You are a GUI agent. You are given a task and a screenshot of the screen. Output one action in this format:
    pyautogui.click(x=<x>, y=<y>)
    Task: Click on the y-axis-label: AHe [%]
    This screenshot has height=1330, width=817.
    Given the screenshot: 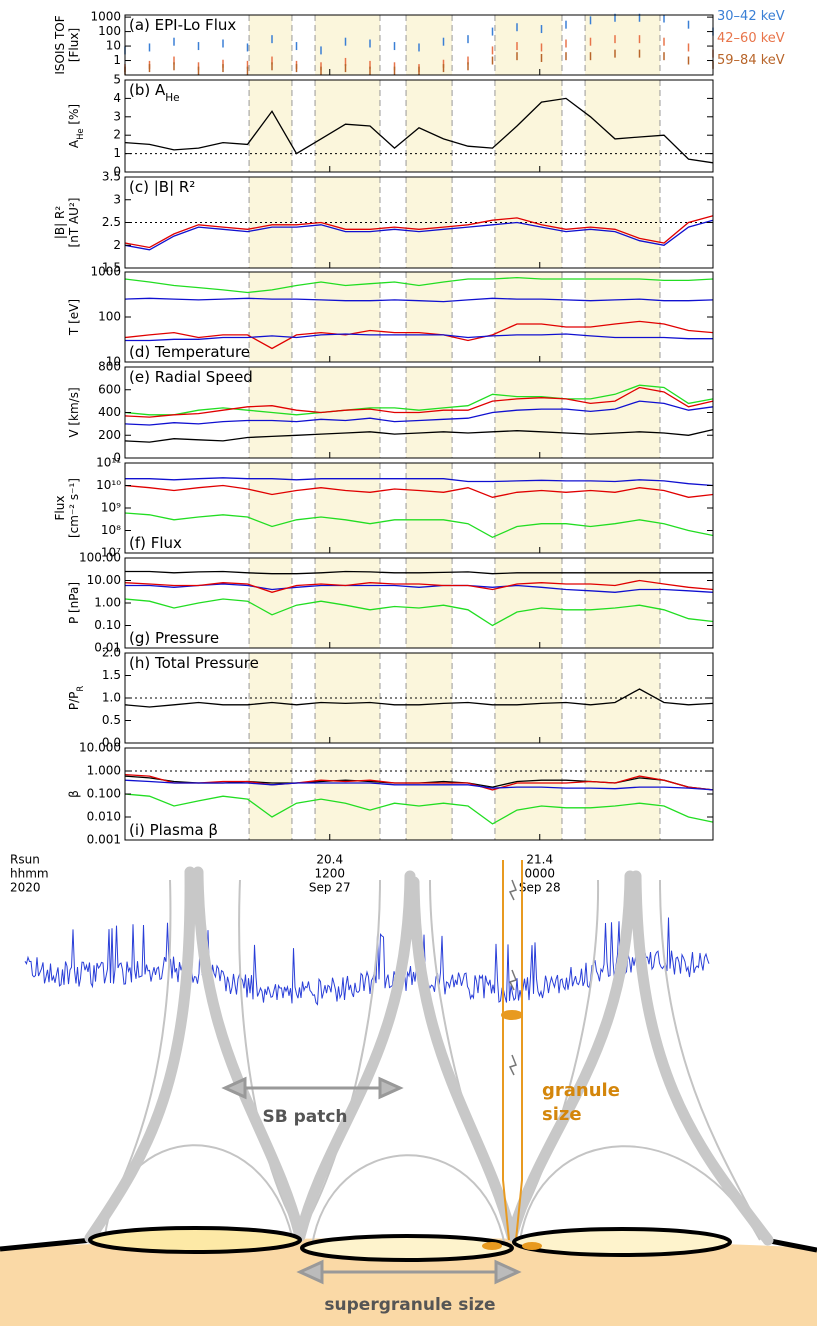 What is the action you would take?
    pyautogui.click(x=76, y=126)
    